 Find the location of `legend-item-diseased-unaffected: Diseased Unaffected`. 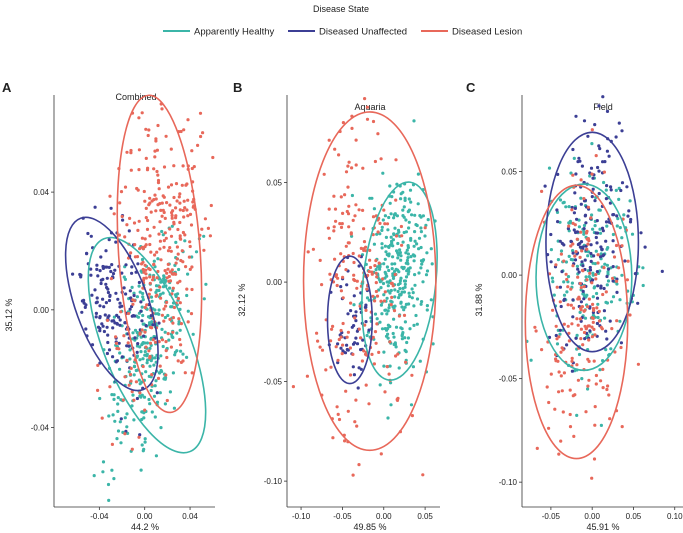

legend-item-diseased-unaffected: Diseased Unaffected is located at coordinates (347, 32).